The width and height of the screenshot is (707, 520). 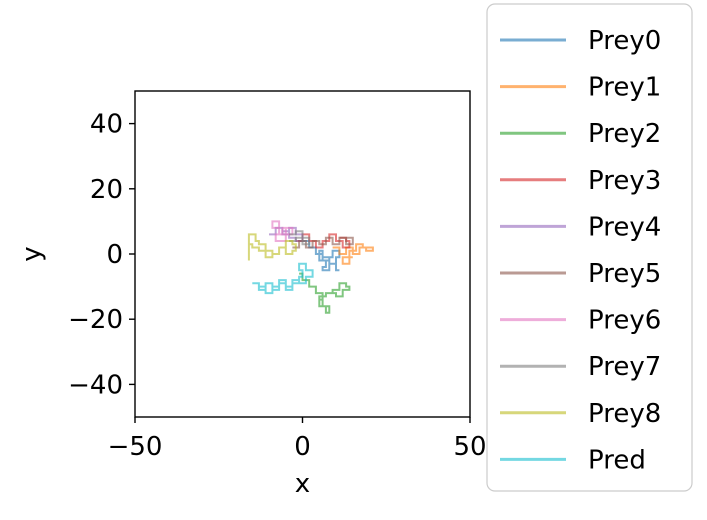 What do you see at coordinates (114, 255) in the screenshot?
I see `y-tick-label: 0` at bounding box center [114, 255].